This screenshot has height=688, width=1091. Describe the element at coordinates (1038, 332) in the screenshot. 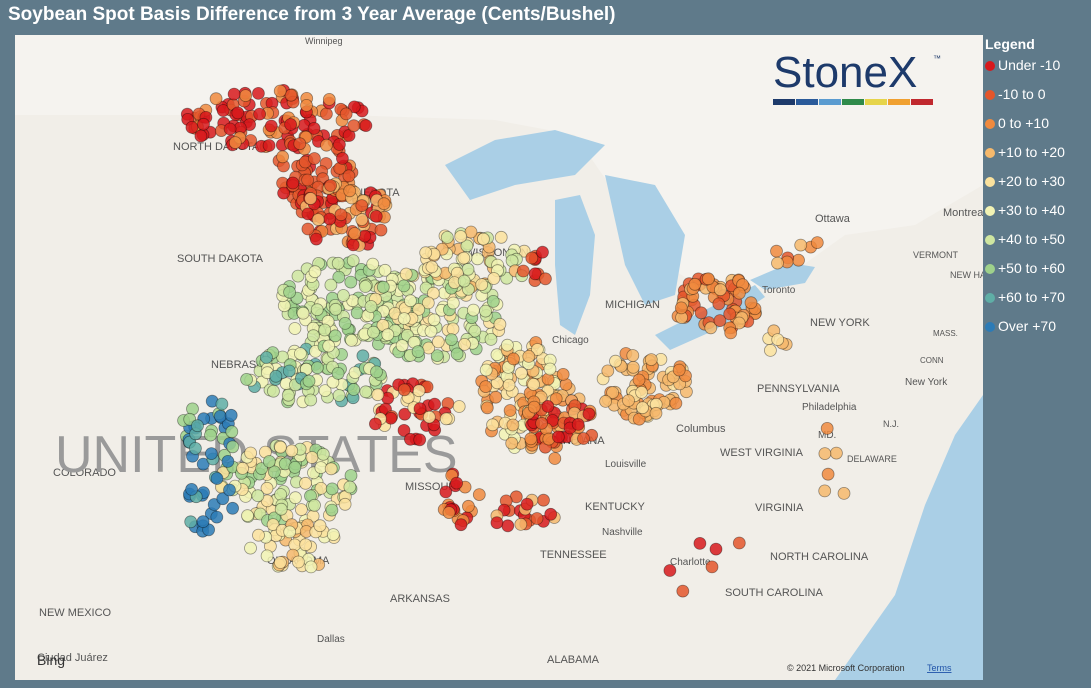

I see `legend-item: Over +70` at that location.